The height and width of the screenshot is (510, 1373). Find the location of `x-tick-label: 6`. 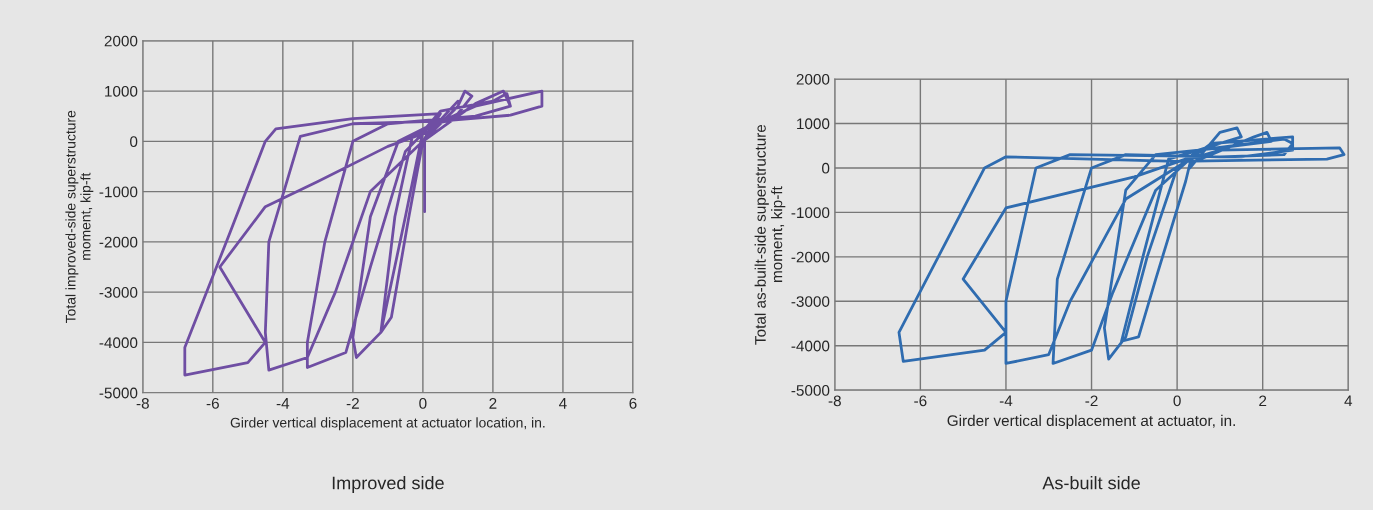

x-tick-label: 6 is located at coordinates (633, 403).